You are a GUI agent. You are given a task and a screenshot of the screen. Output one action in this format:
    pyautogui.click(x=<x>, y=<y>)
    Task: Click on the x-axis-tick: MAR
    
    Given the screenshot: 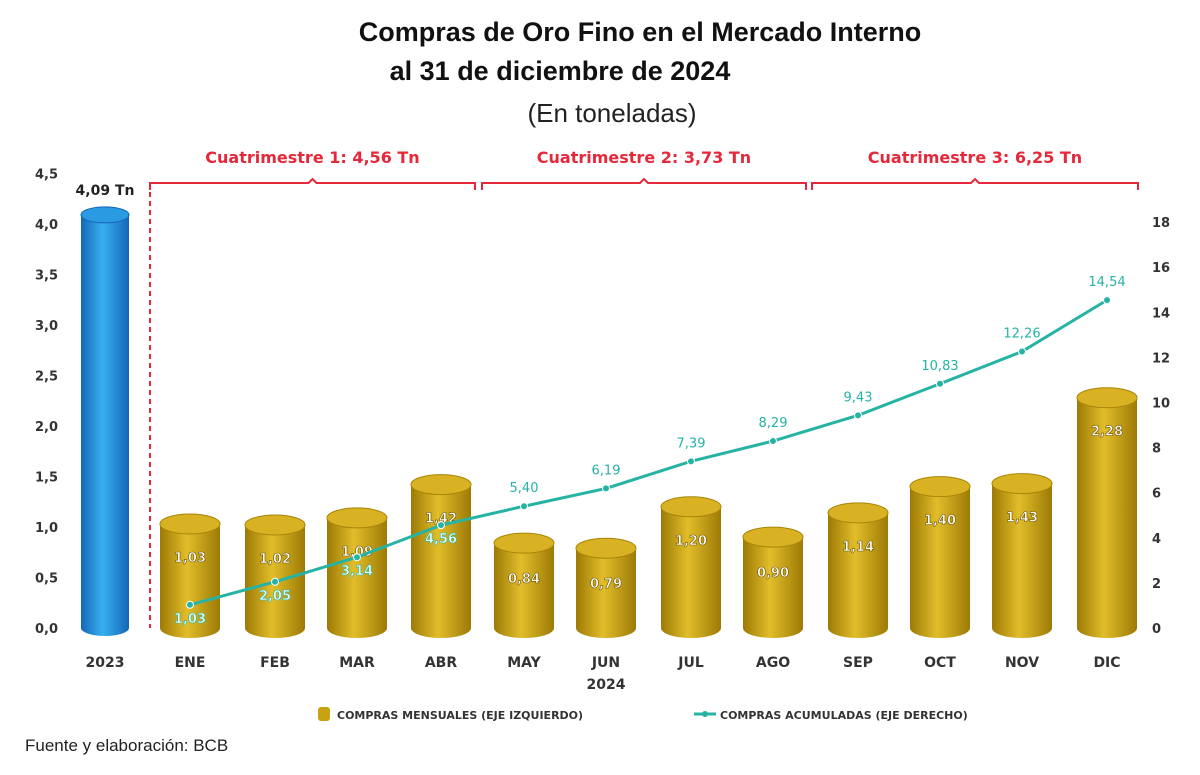 What is the action you would take?
    pyautogui.click(x=357, y=663)
    